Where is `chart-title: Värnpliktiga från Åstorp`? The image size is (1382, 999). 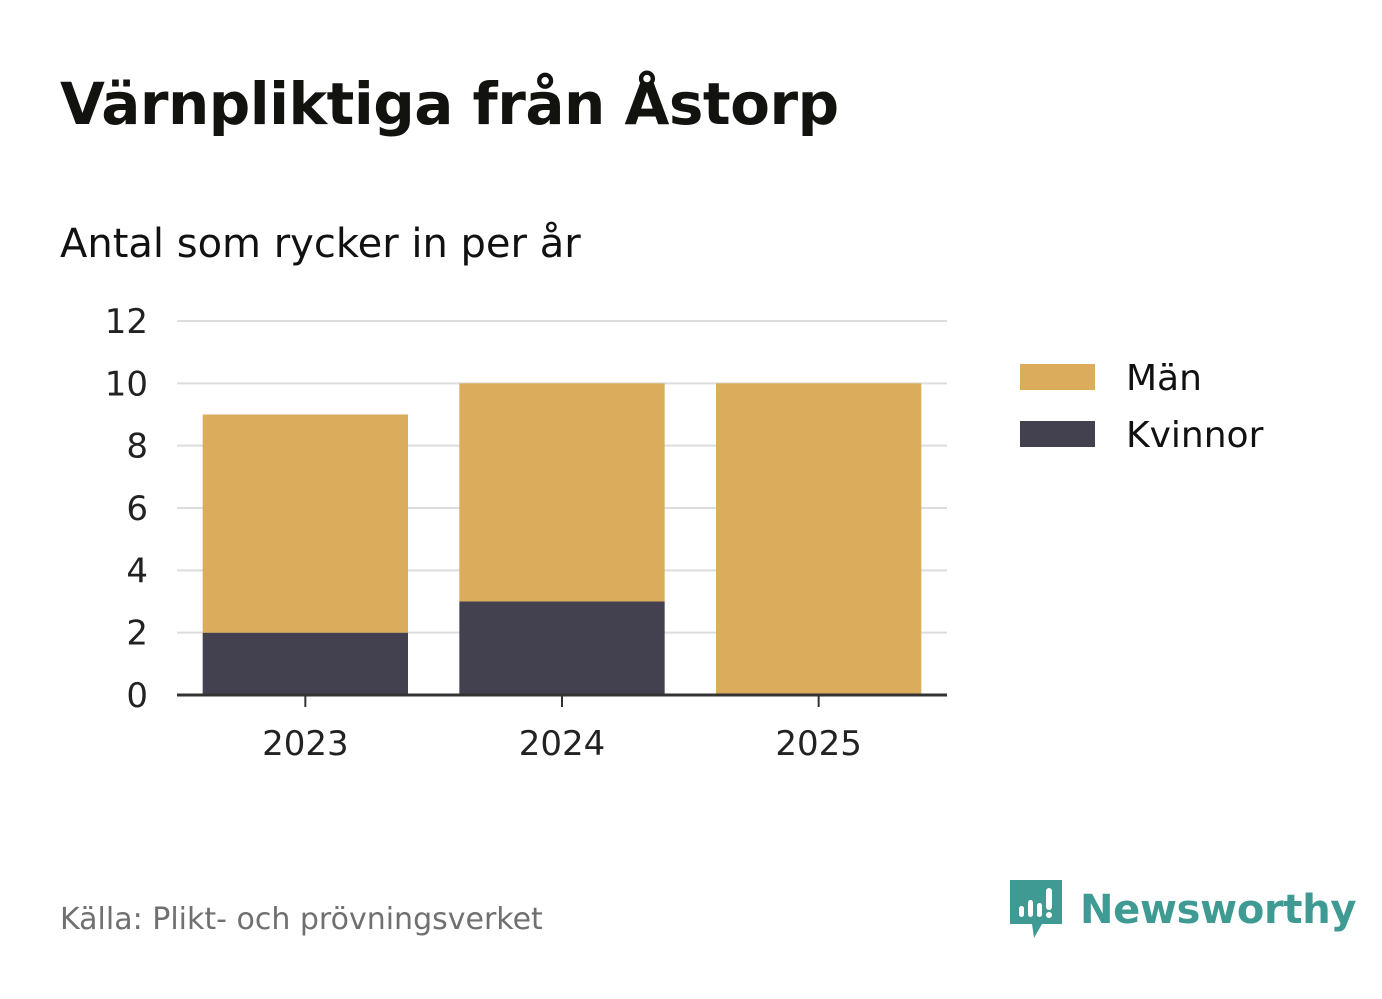 chart-title: Värnpliktiga från Åstorp is located at coordinates (449, 104).